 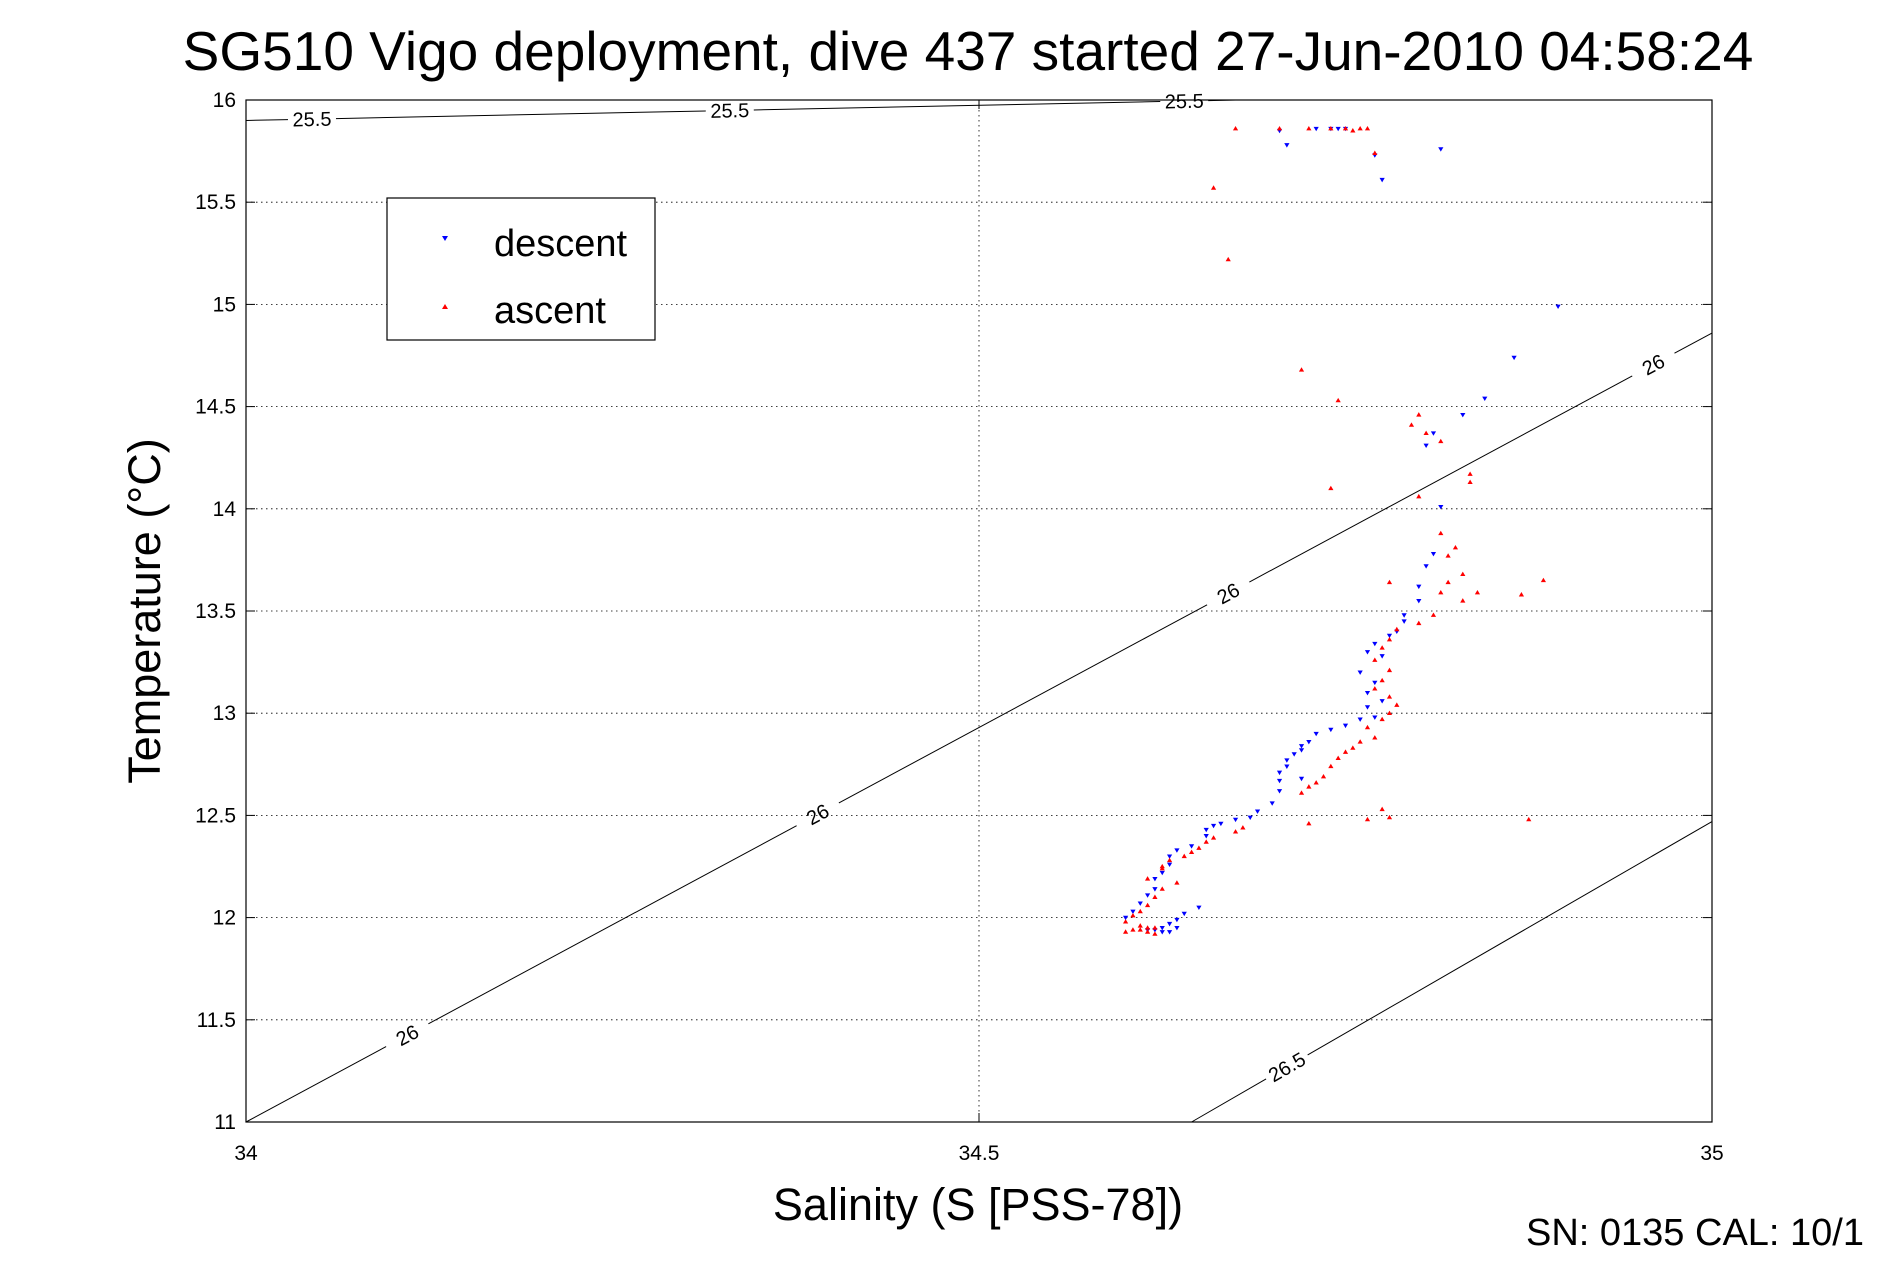 What do you see at coordinates (445, 238) in the screenshot?
I see `legend-descent-marker` at bounding box center [445, 238].